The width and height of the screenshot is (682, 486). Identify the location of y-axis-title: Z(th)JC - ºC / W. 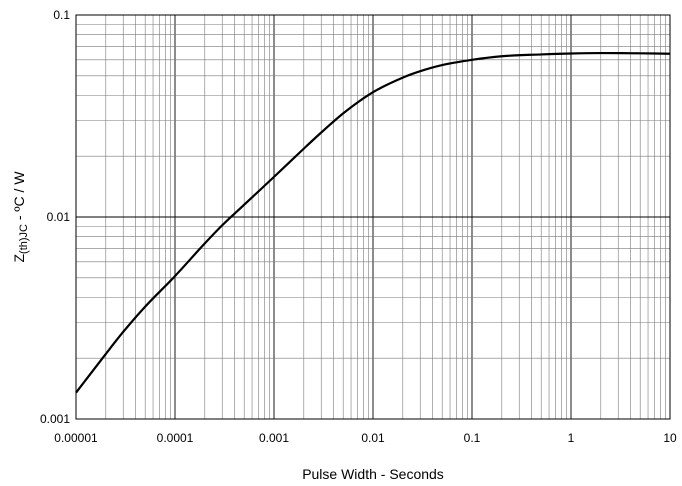
(20, 217).